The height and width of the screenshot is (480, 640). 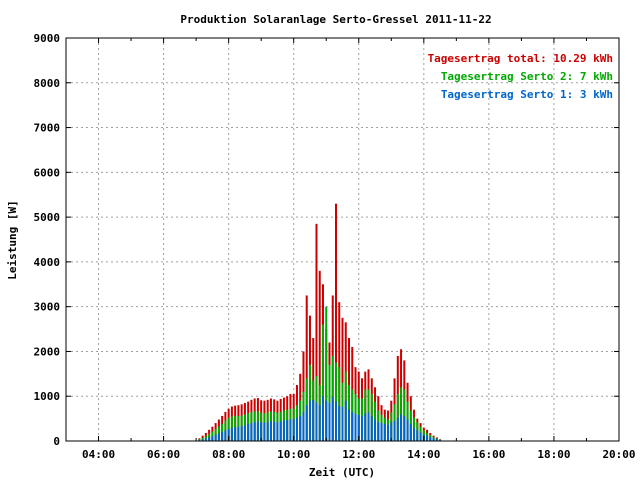 What do you see at coordinates (47, 351) in the screenshot?
I see `y-tick-label: 2000` at bounding box center [47, 351].